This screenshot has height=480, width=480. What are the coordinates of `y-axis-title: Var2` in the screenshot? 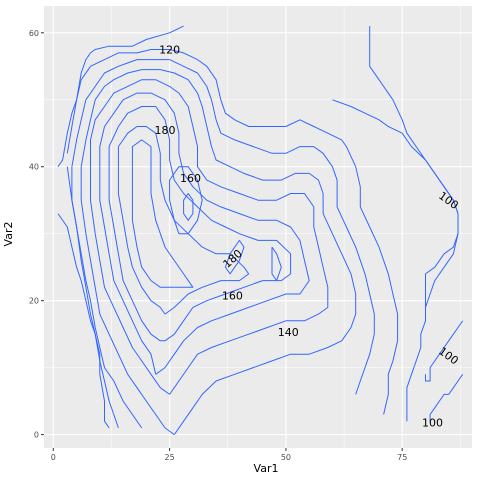 It's located at (8, 234).